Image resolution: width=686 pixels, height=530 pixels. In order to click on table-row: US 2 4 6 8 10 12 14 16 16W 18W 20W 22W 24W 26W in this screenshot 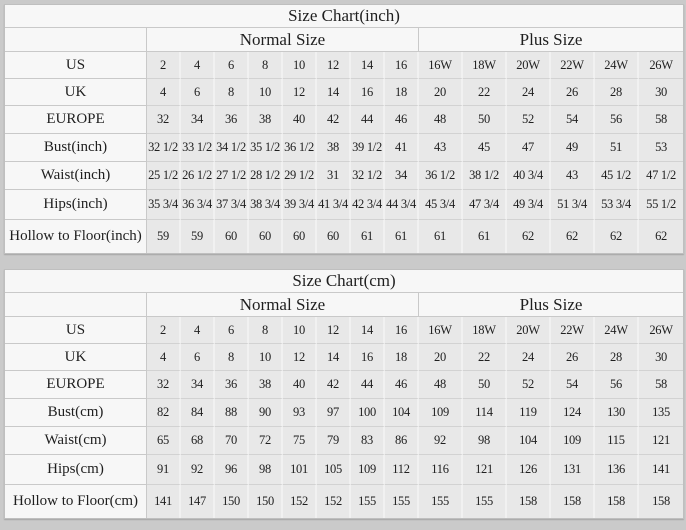, I will do `click(344, 65)`.